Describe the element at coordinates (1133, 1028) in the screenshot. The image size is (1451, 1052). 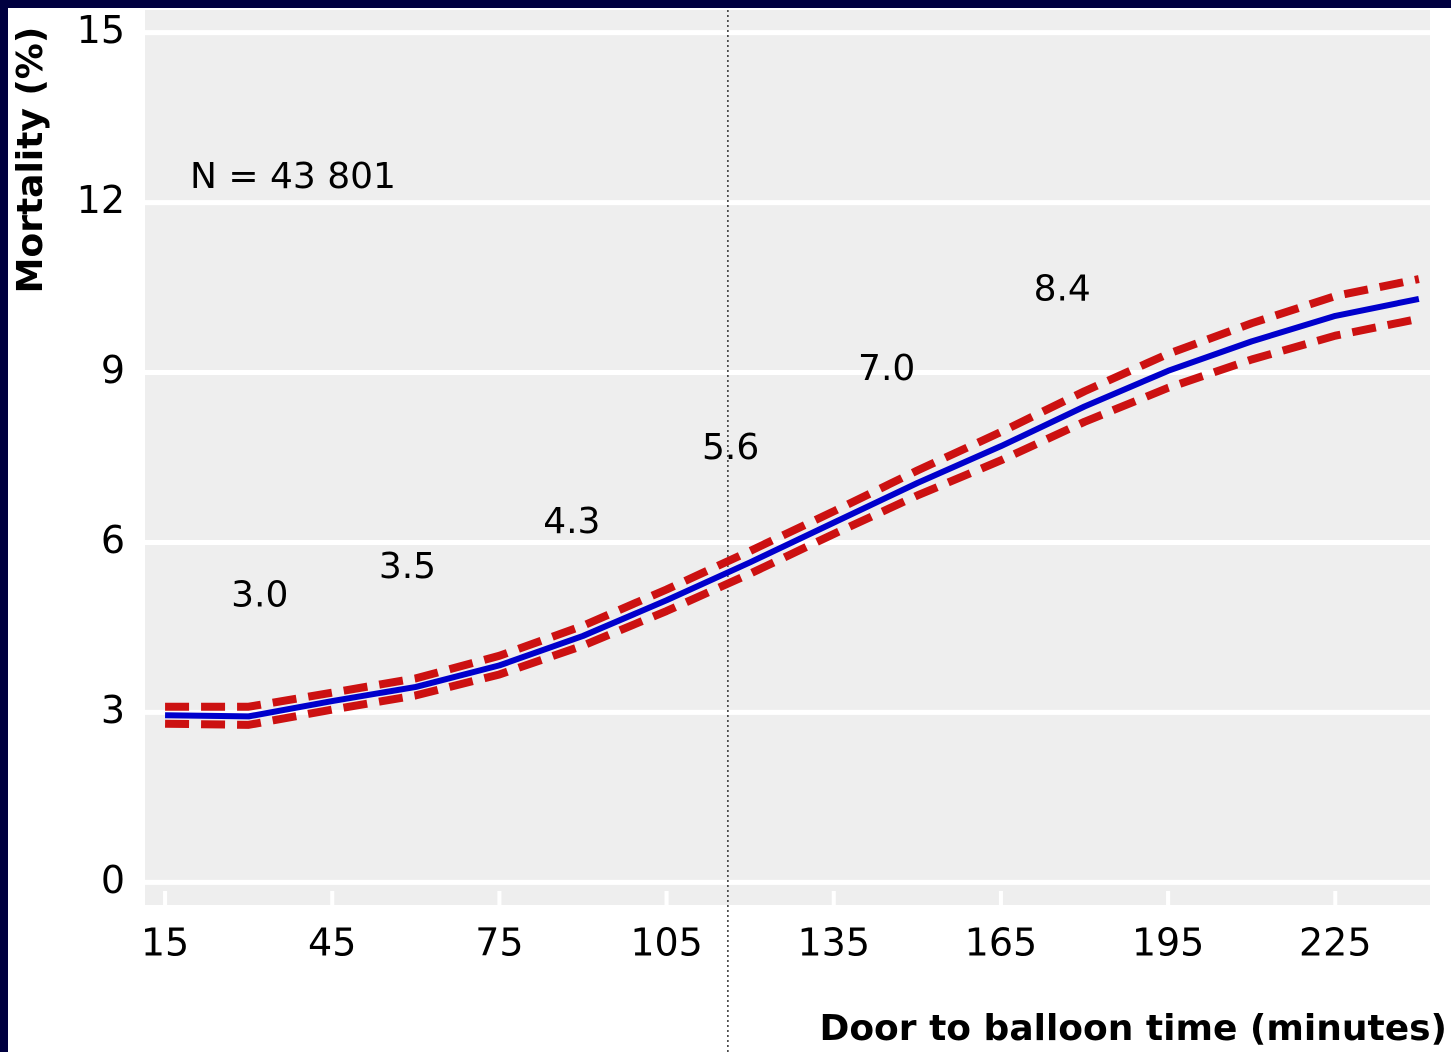
I see `x-axis-title: Door to balloon time (minutes)` at that location.